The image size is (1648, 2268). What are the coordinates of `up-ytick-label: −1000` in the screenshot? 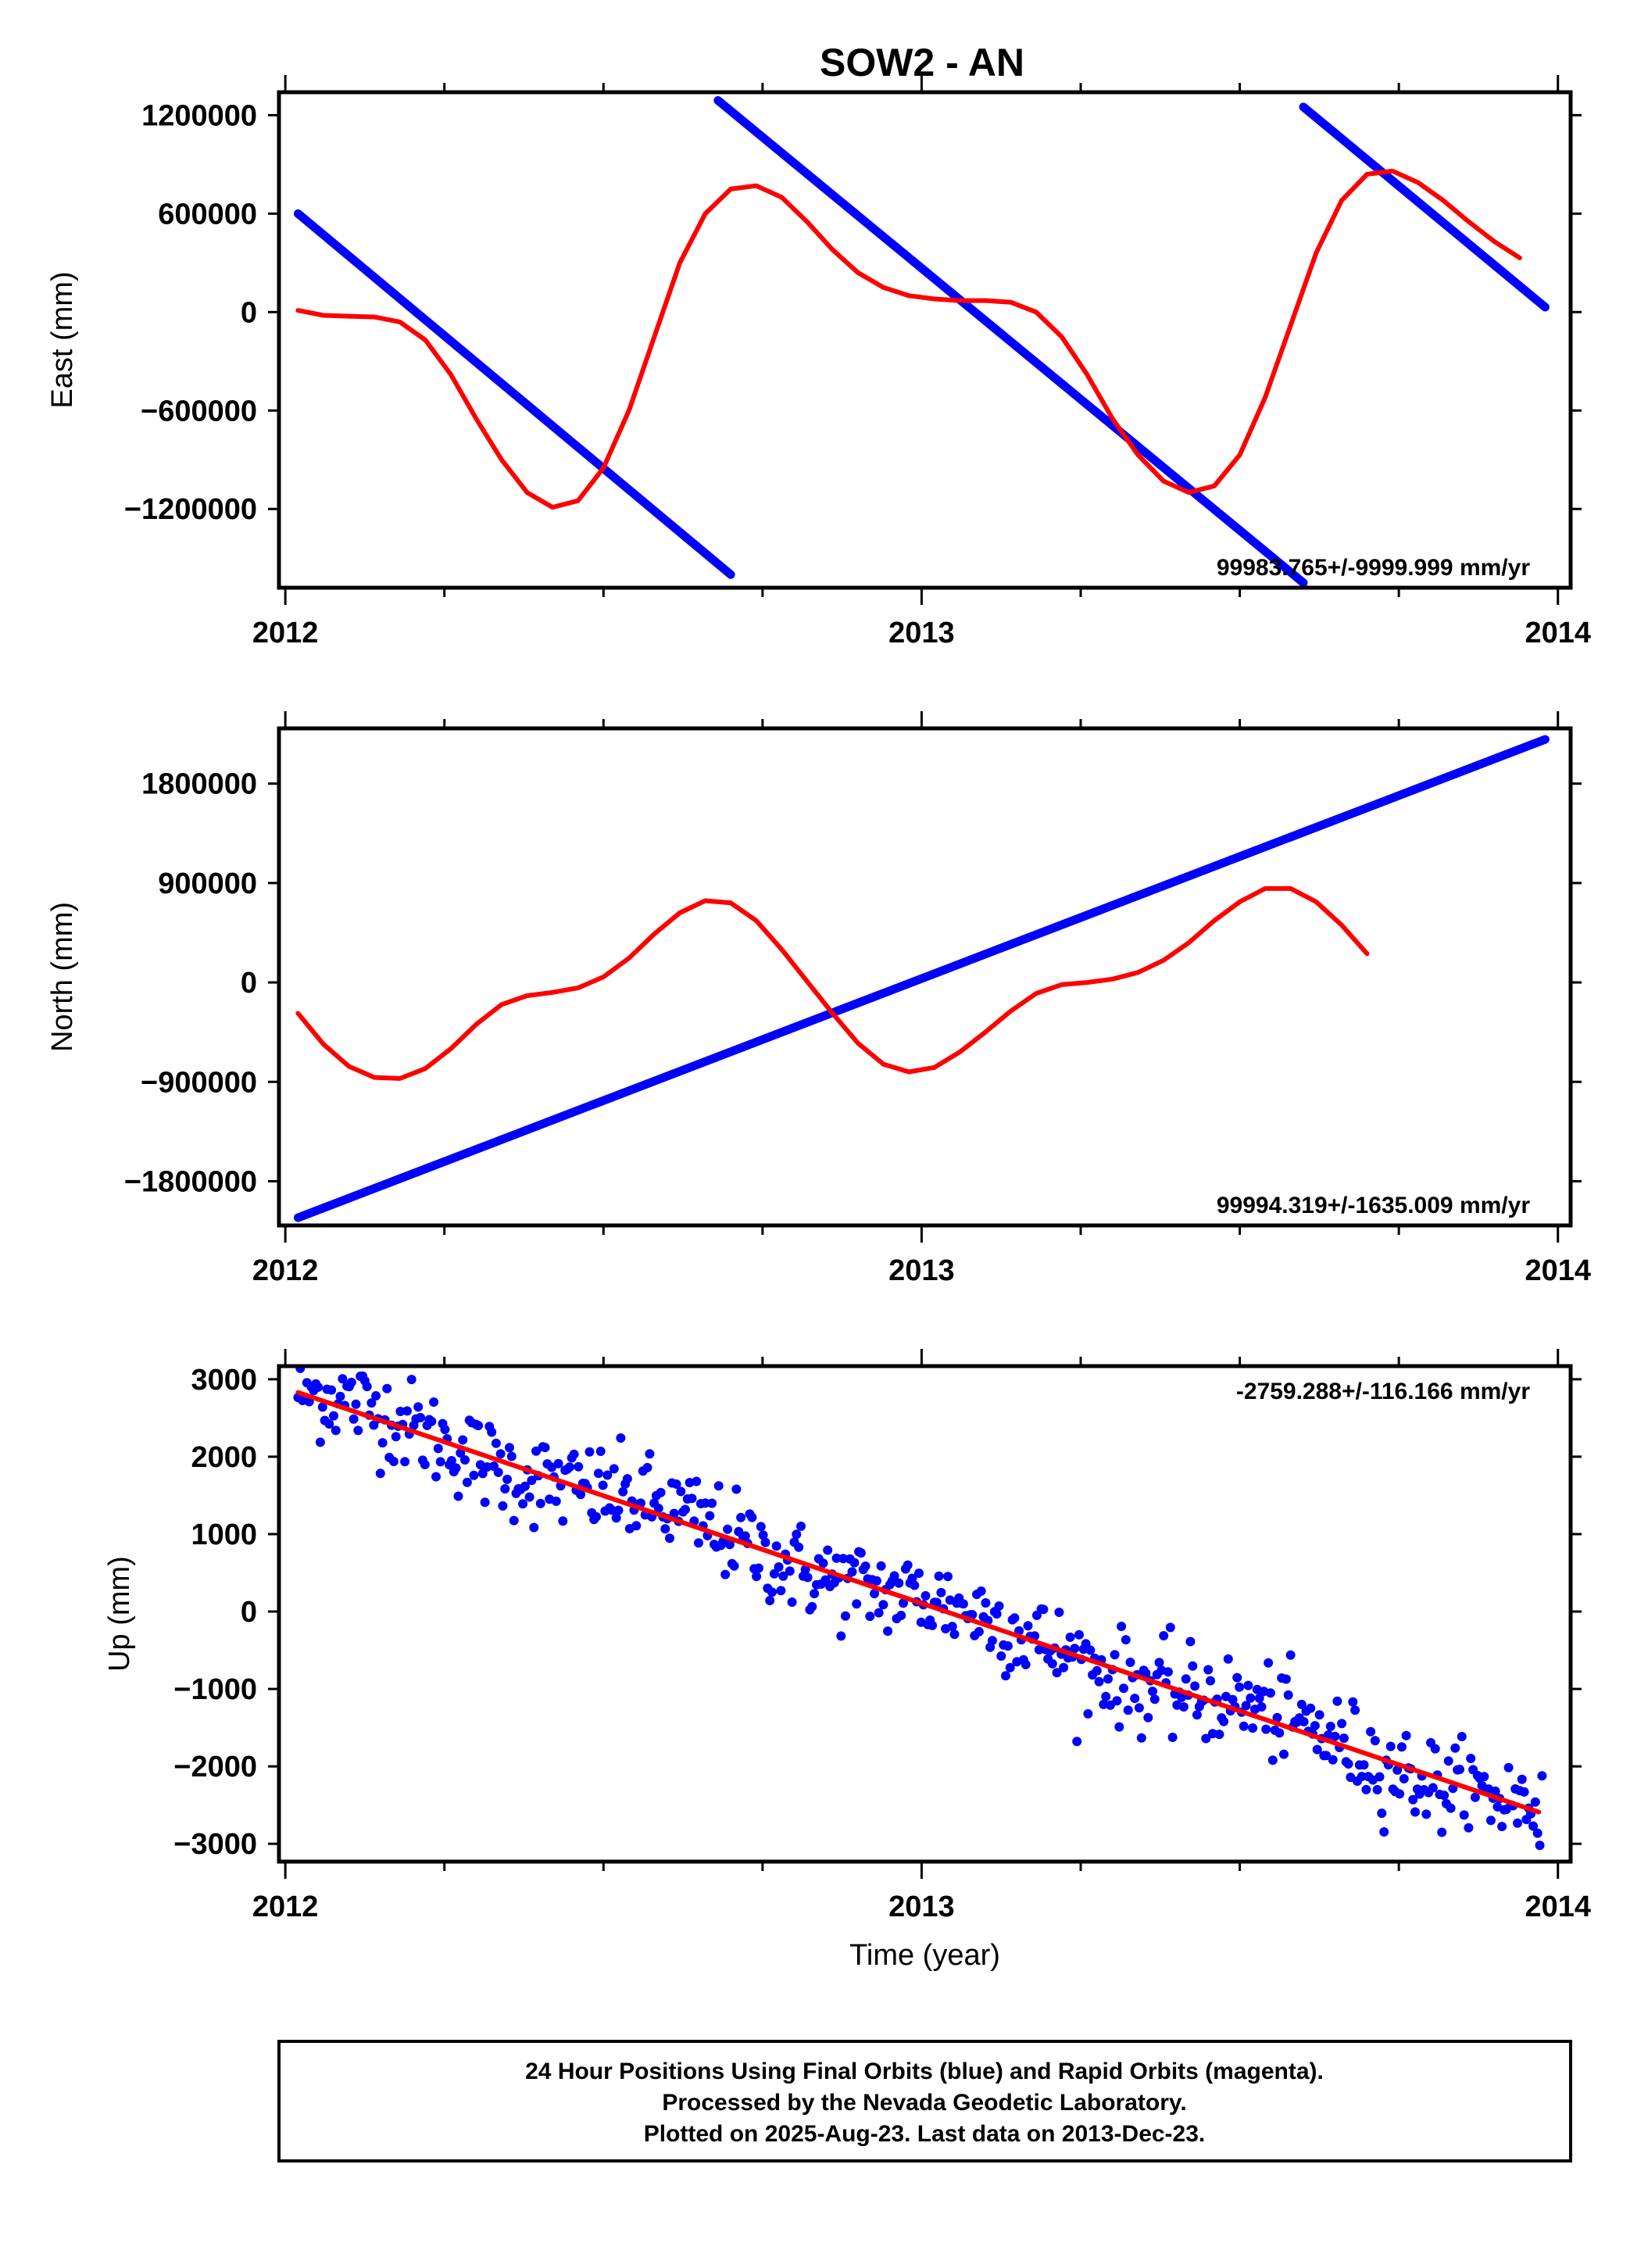 It's located at (215, 1690).